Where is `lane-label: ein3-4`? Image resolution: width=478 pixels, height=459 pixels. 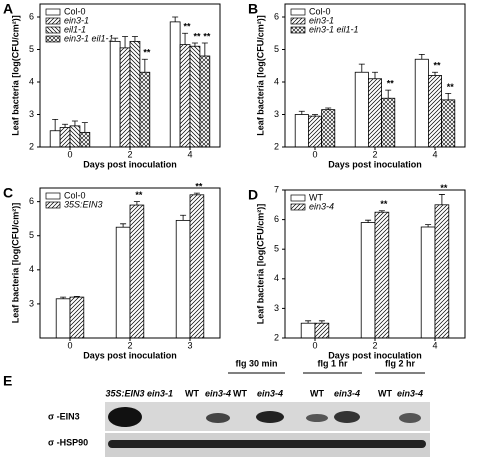 lane-label: ein3-4 is located at coordinates (410, 393).